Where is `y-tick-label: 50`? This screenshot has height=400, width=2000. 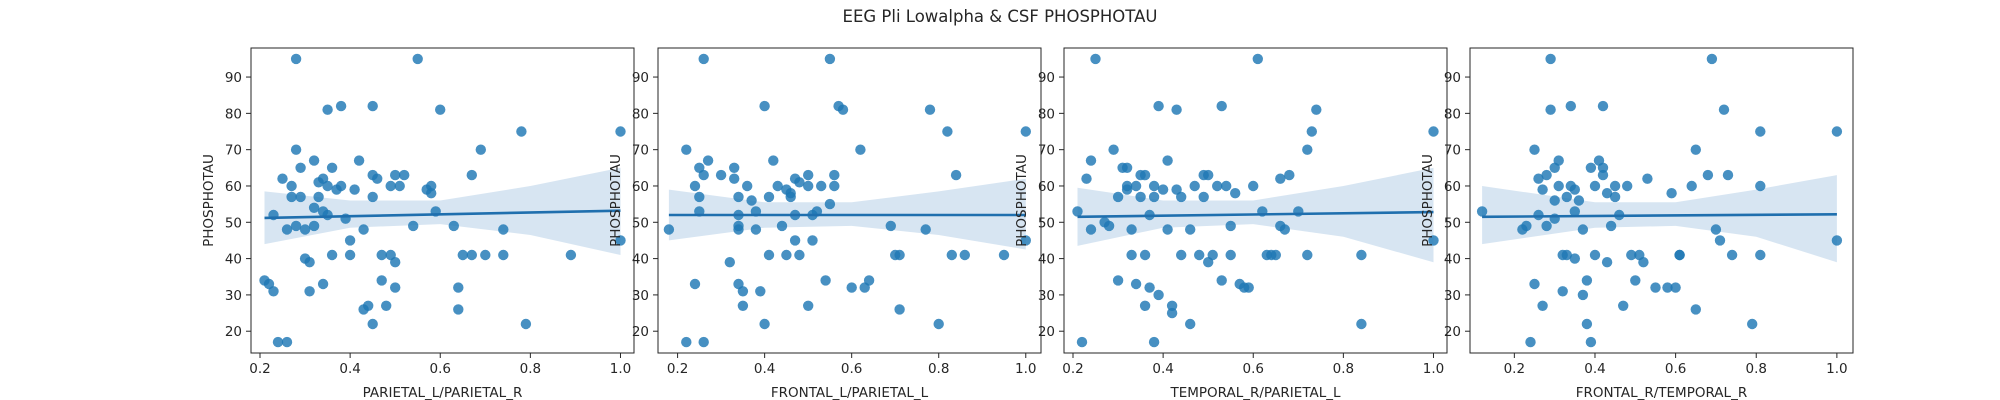 y-tick-label: 50 is located at coordinates (1046, 223).